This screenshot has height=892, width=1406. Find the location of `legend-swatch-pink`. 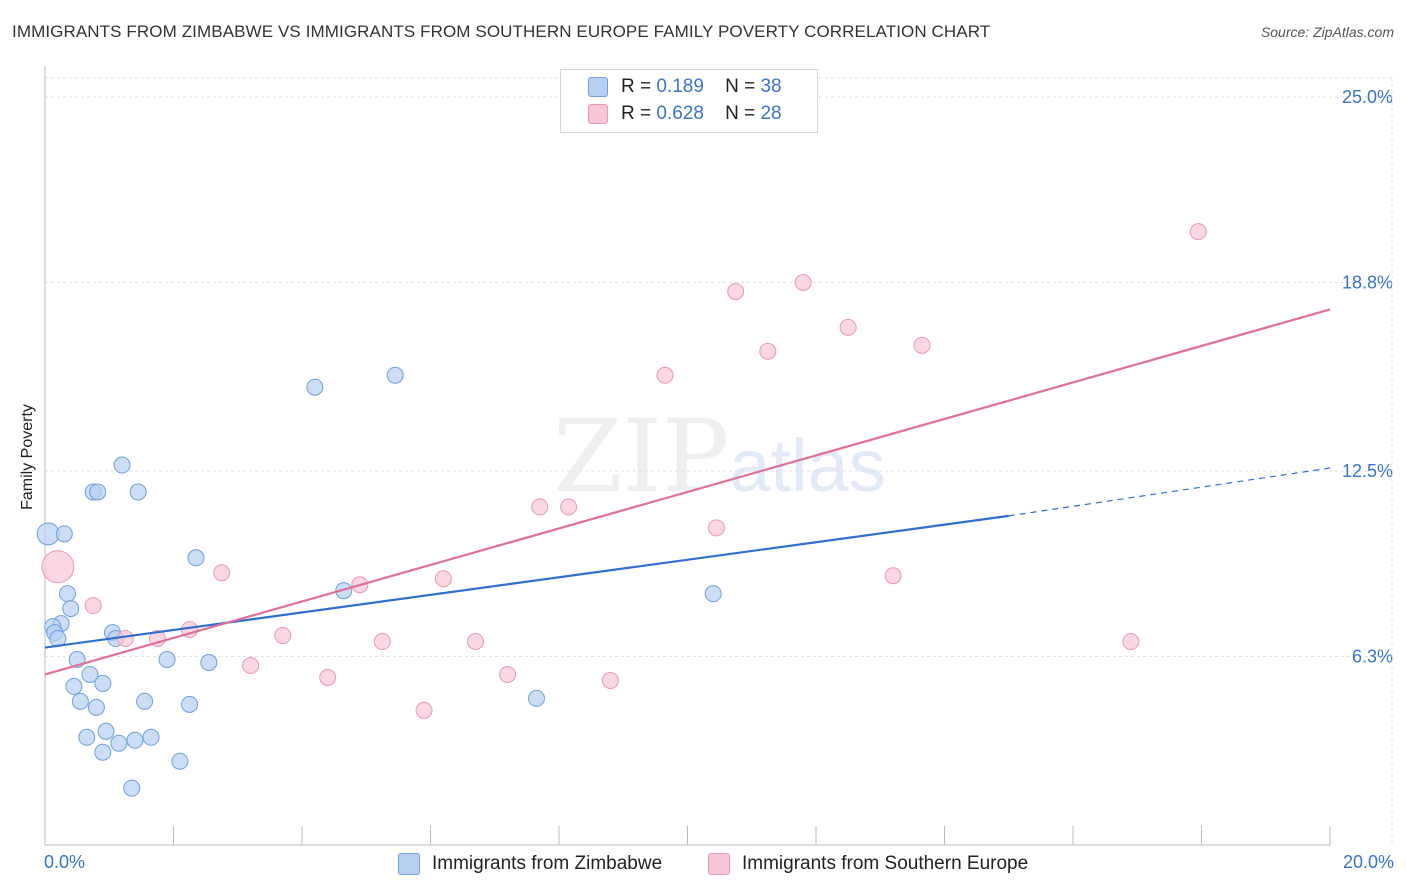

legend-swatch-pink is located at coordinates (598, 114).